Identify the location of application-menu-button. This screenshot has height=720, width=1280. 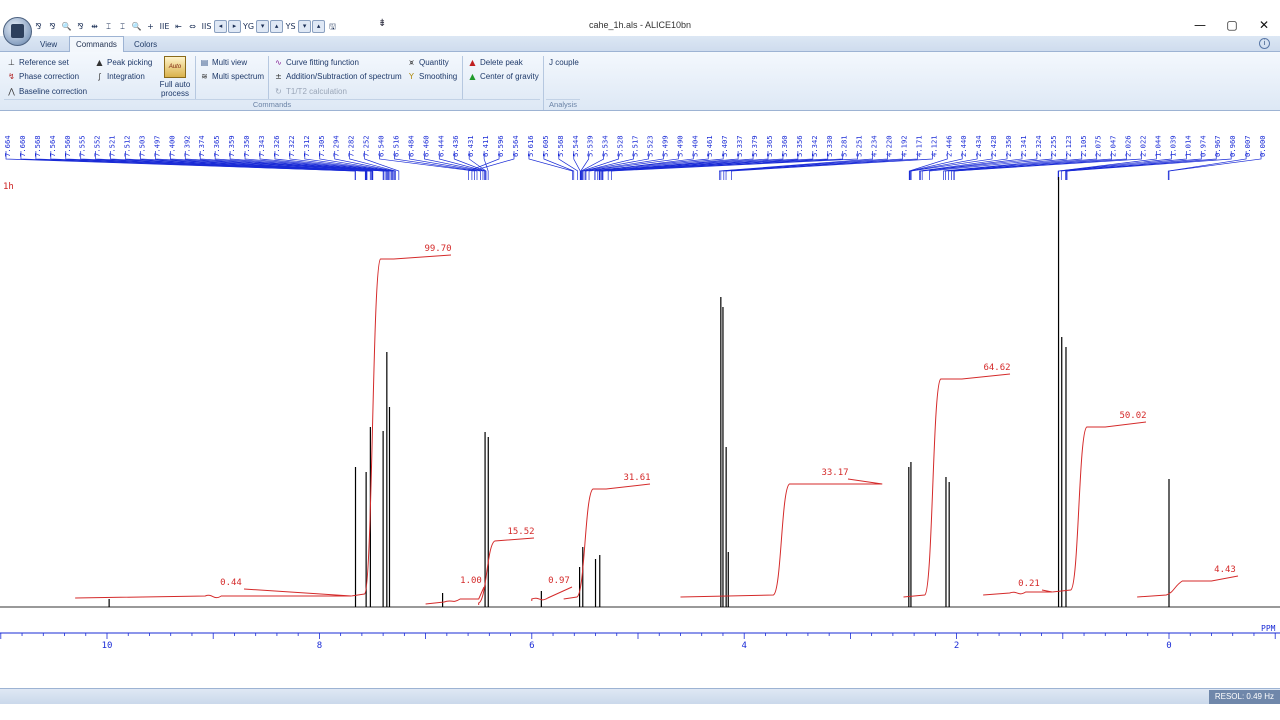
(17, 31).